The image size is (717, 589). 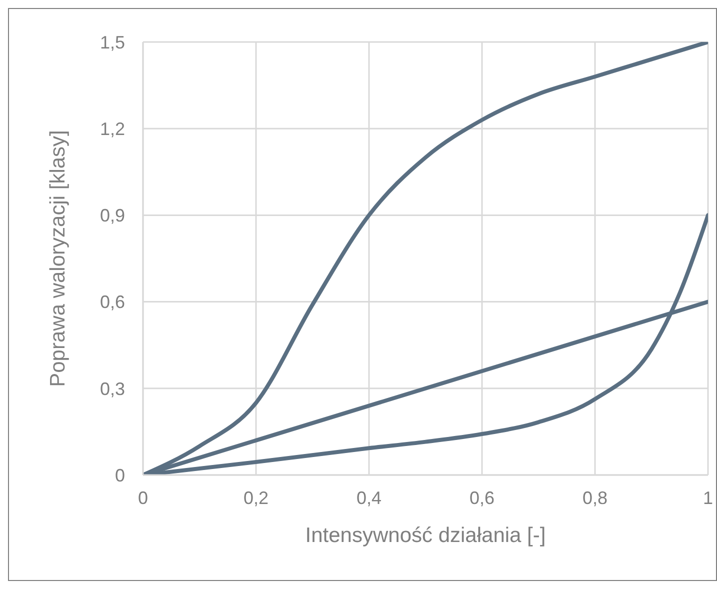 What do you see at coordinates (58, 258) in the screenshot?
I see `y-axis-title: Poprawa waloryzacji [klasy]` at bounding box center [58, 258].